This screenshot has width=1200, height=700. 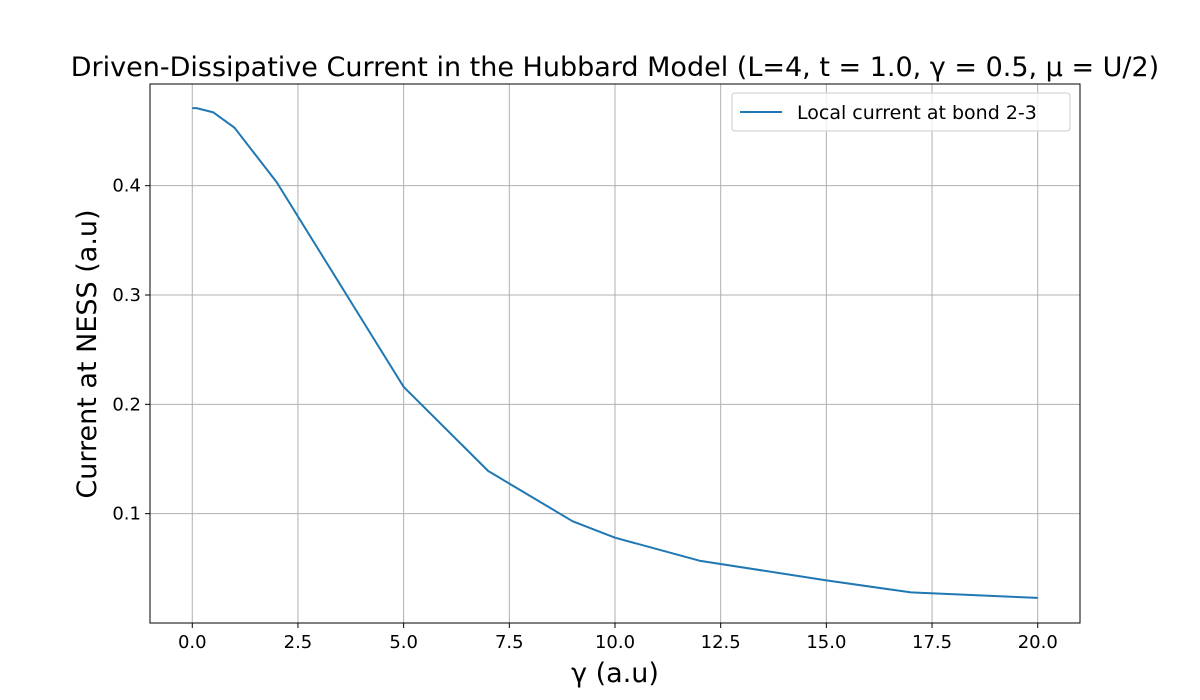 What do you see at coordinates (298, 642) in the screenshot?
I see `x-tick-label: 2.5` at bounding box center [298, 642].